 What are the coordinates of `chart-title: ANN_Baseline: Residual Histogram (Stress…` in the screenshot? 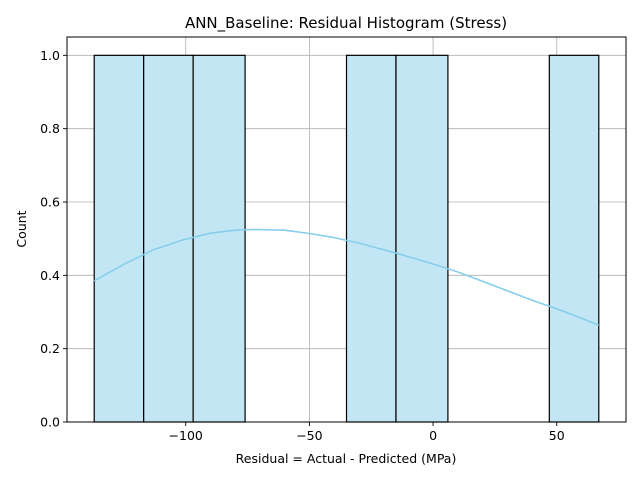 It's located at (346, 23).